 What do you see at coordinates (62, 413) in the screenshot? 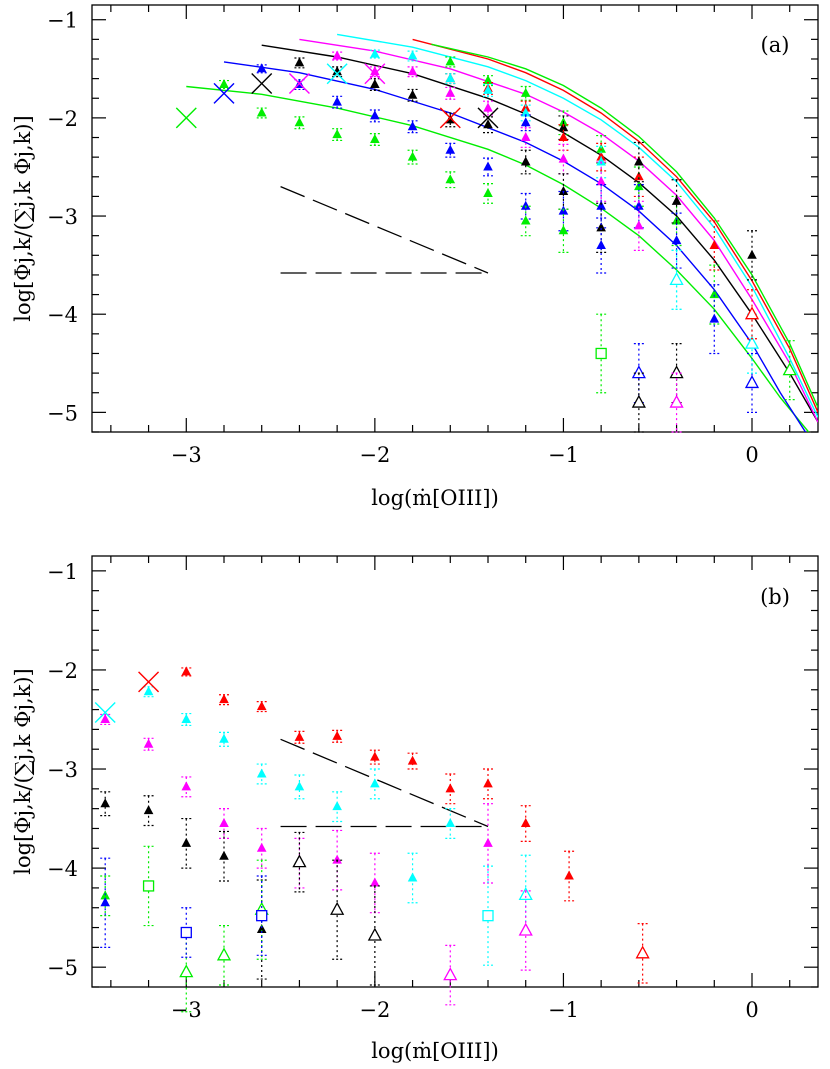
I see `y-tick-label: −5` at bounding box center [62, 413].